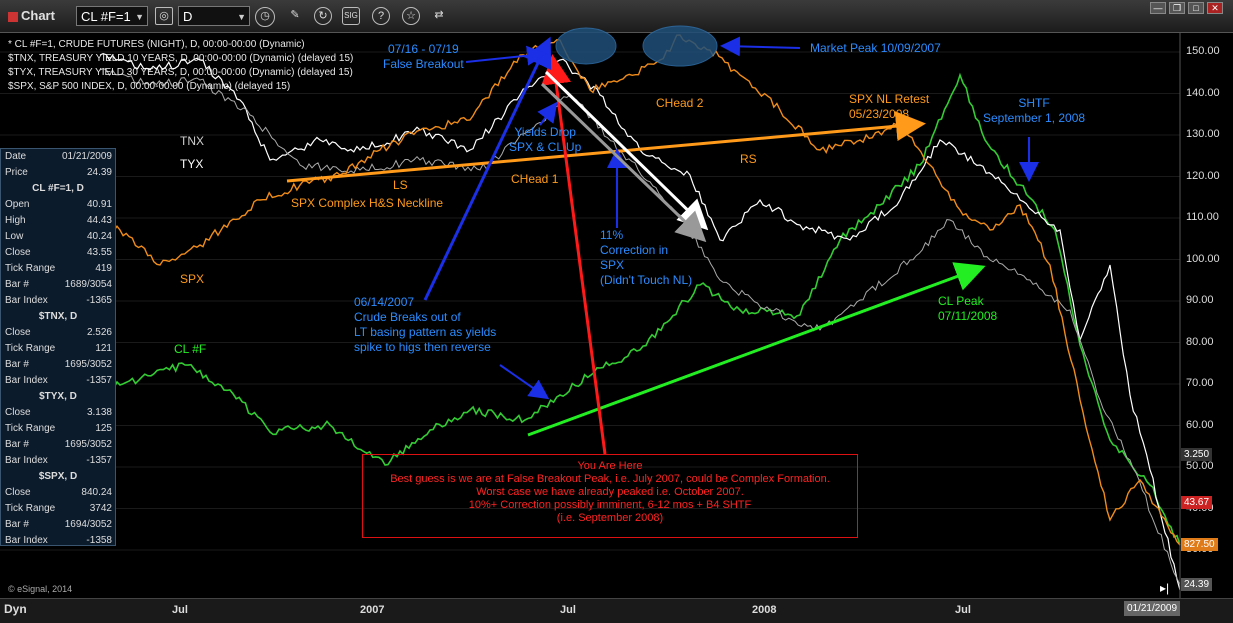 This screenshot has width=1233, height=623. I want to click on restore-icon: ❐, so click(1177, 8).